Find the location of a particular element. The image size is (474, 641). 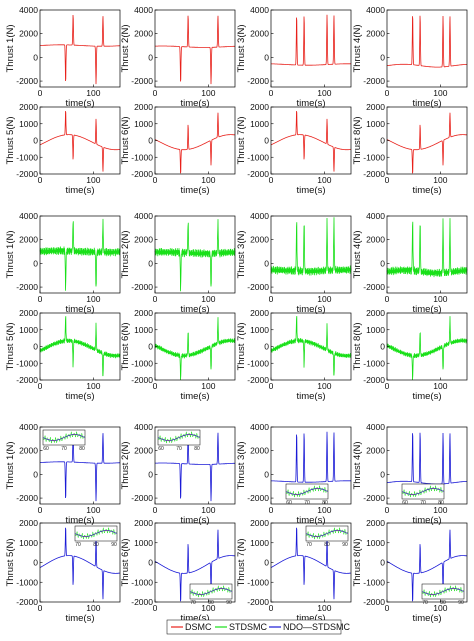

series-line-stdsmc is located at coordinates (195, 349).